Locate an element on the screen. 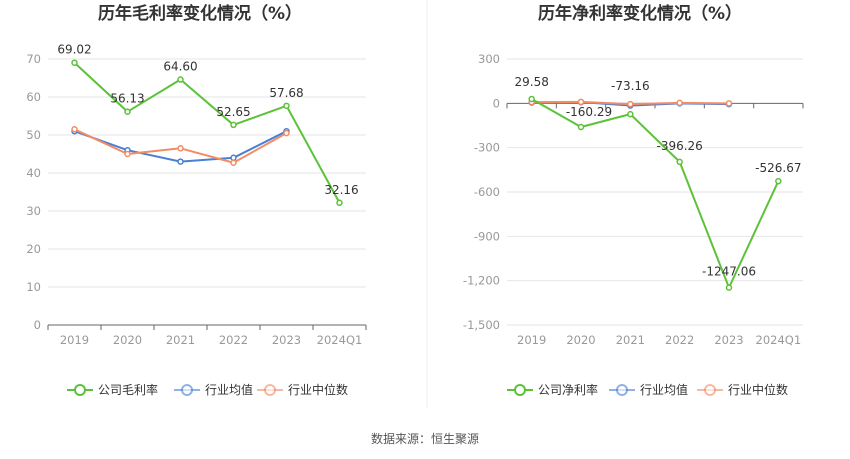 This screenshot has width=850, height=459. source-note: 数据来源：恒生聚源 is located at coordinates (425, 438).